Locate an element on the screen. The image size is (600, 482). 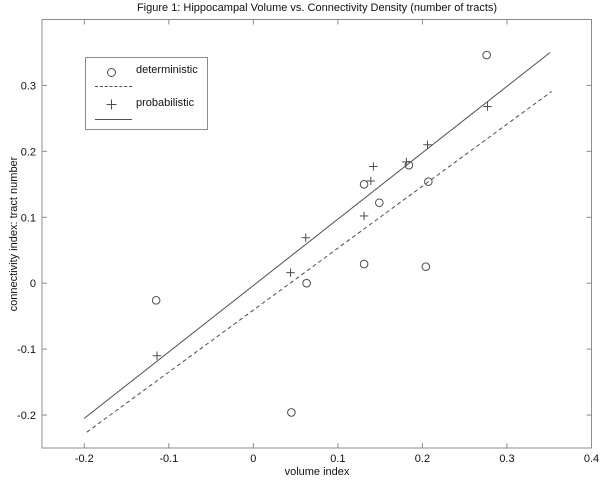
x-tick-label: 0.4 is located at coordinates (591, 459).